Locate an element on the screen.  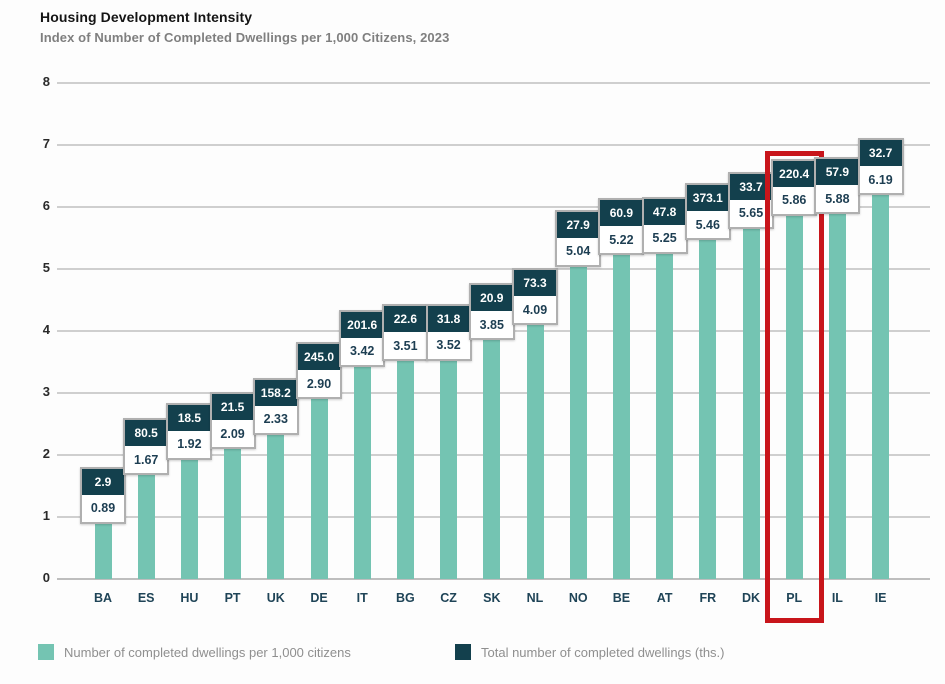
x-tick-label: PT is located at coordinates (232, 598).